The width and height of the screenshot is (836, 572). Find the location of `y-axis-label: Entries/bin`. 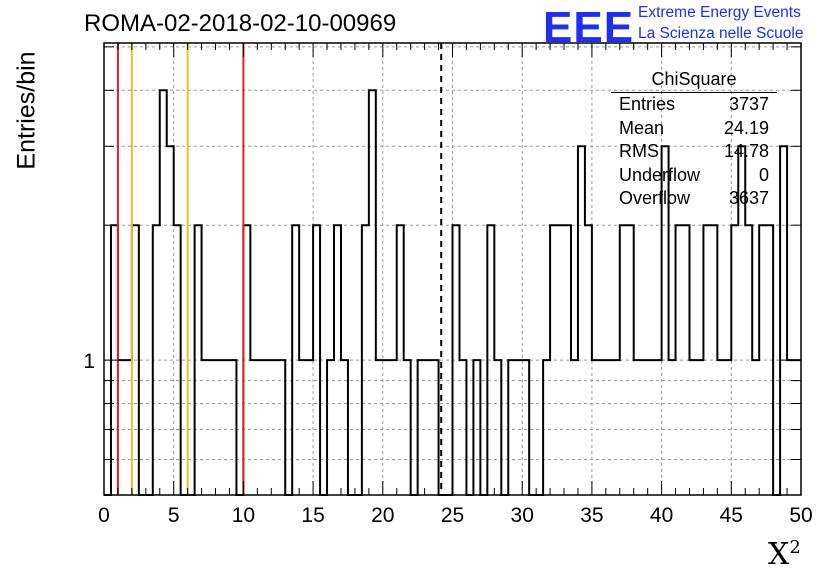

y-axis-label: Entries/bin is located at coordinates (26, 110).